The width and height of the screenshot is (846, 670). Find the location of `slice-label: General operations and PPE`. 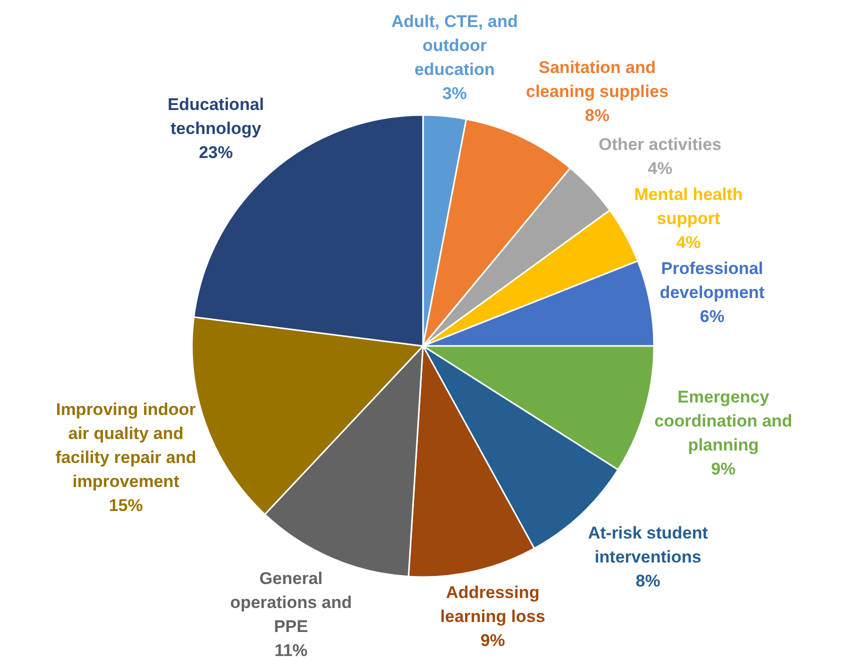

slice-label: General operations and PPE is located at coordinates (291, 602).